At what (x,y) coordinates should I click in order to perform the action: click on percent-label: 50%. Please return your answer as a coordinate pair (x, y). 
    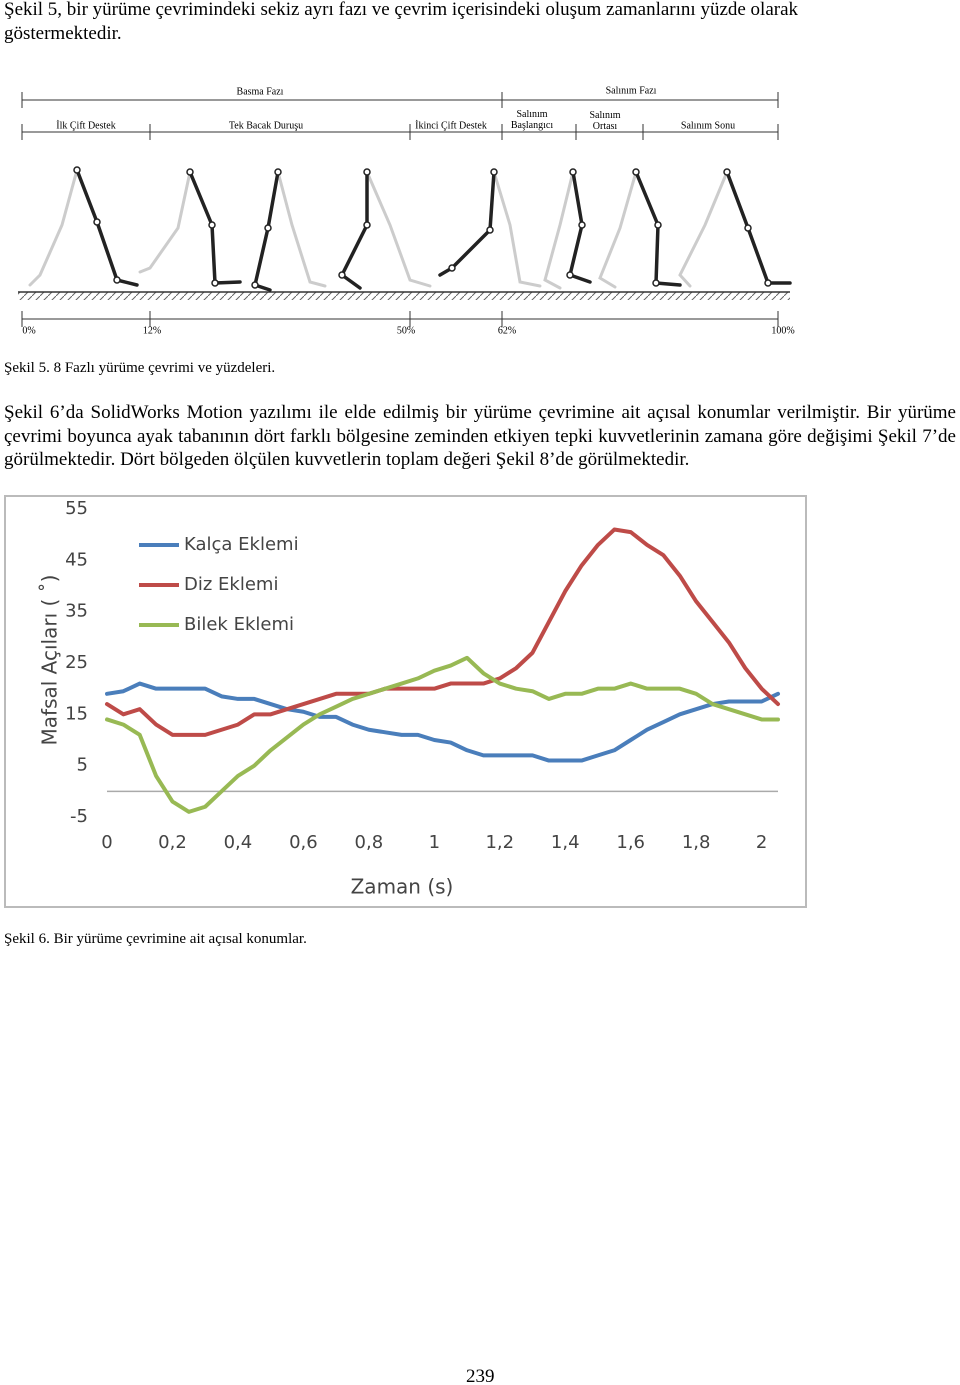
    Looking at the image, I should click on (406, 331).